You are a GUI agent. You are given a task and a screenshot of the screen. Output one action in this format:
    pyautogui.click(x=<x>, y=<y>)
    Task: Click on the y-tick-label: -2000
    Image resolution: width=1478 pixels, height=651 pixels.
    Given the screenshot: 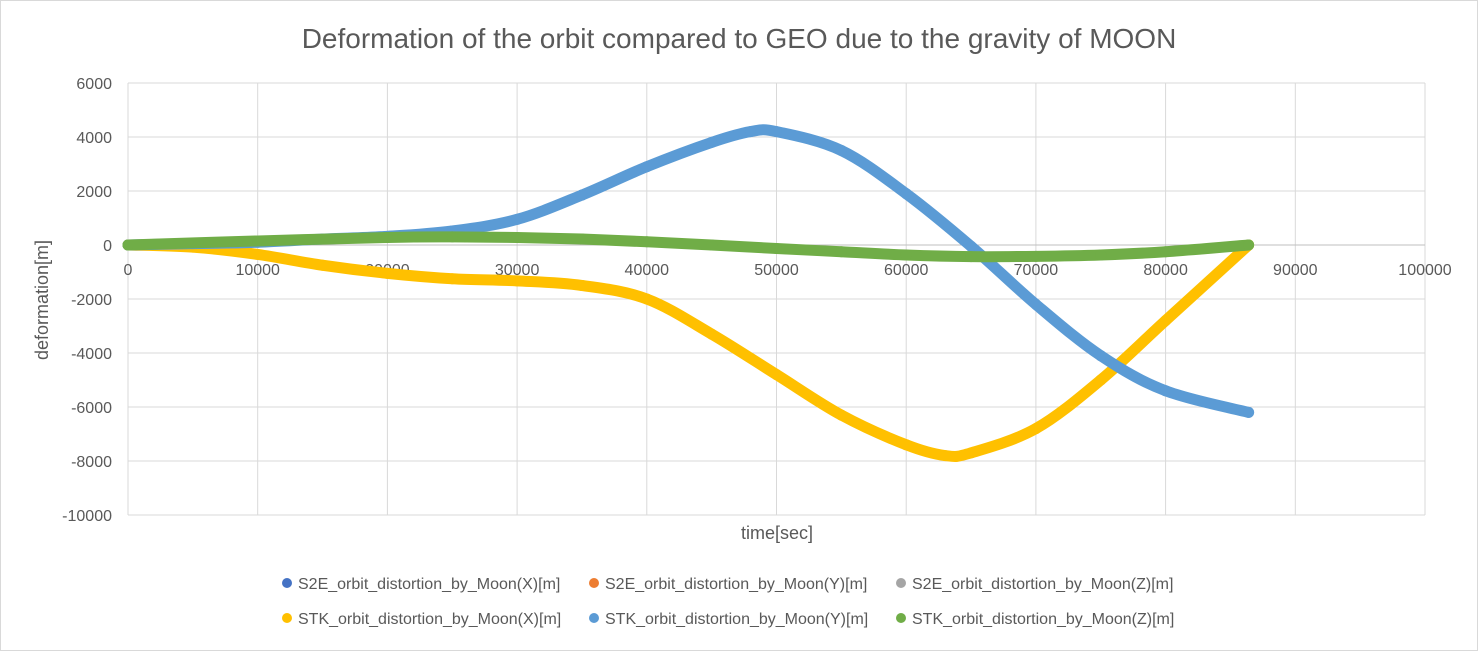 What is the action you would take?
    pyautogui.click(x=91, y=300)
    